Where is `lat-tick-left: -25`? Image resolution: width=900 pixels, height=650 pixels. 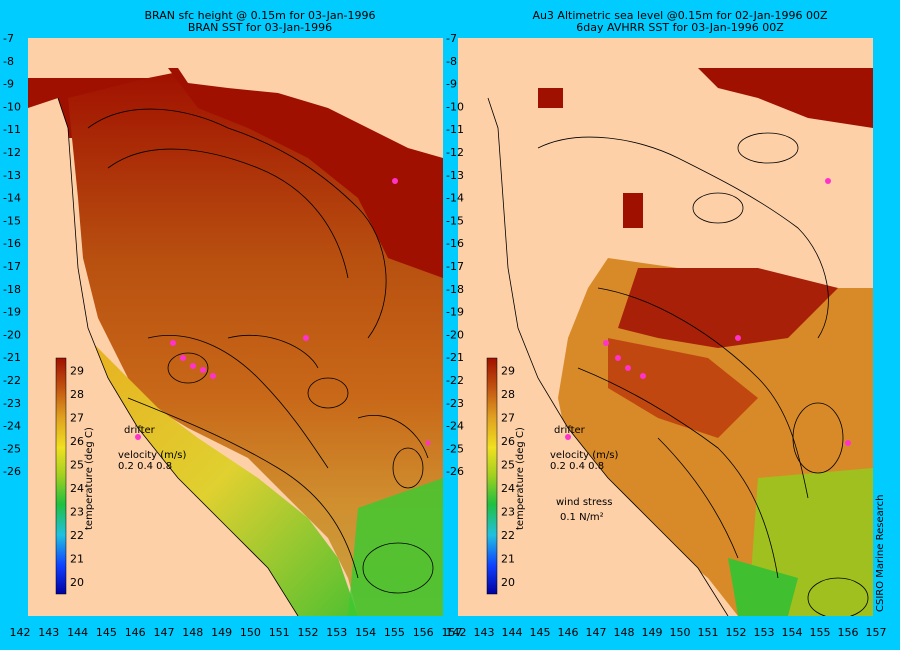 lat-tick-left: -25 is located at coordinates (12, 448).